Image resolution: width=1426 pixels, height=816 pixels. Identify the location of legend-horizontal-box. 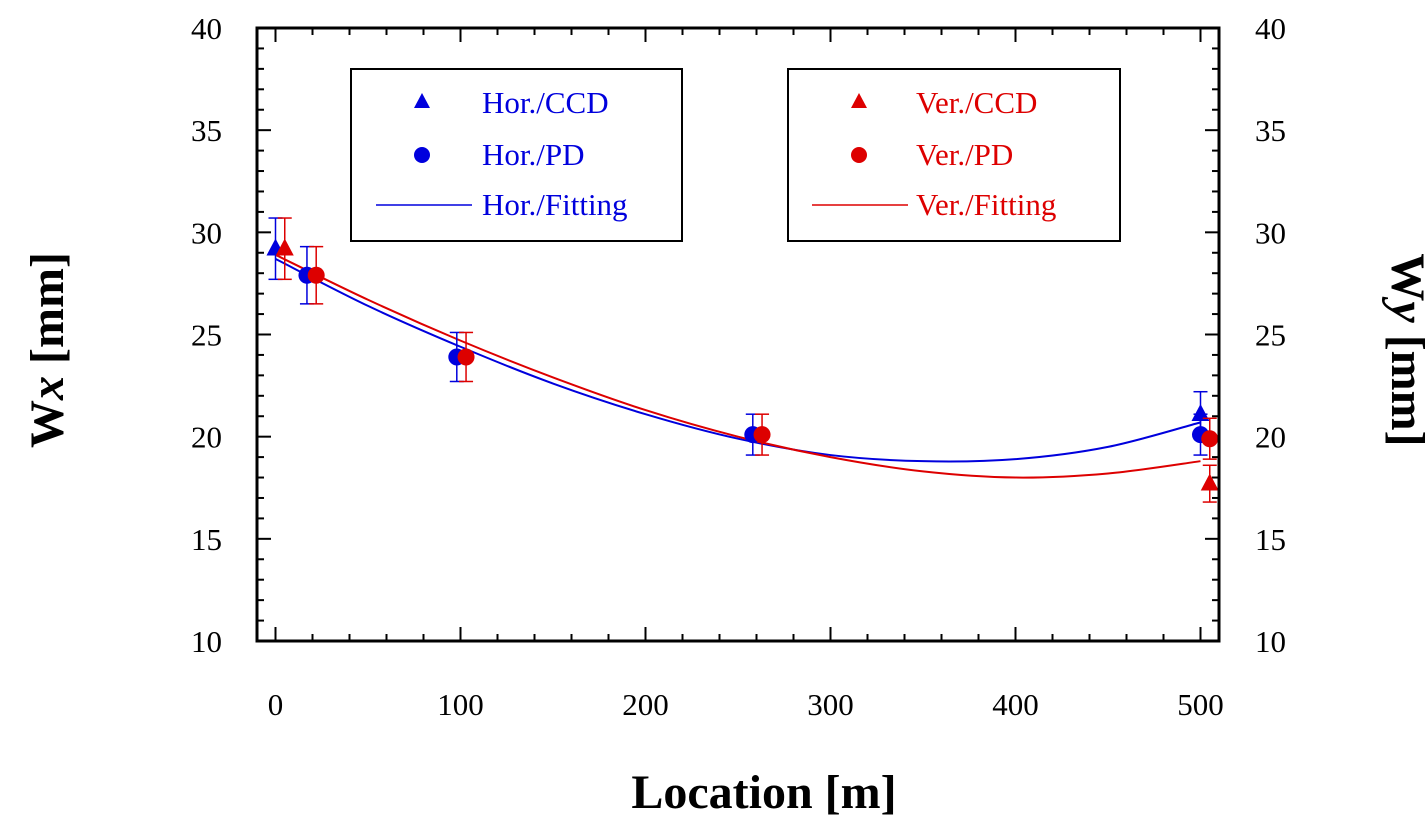
(516, 155).